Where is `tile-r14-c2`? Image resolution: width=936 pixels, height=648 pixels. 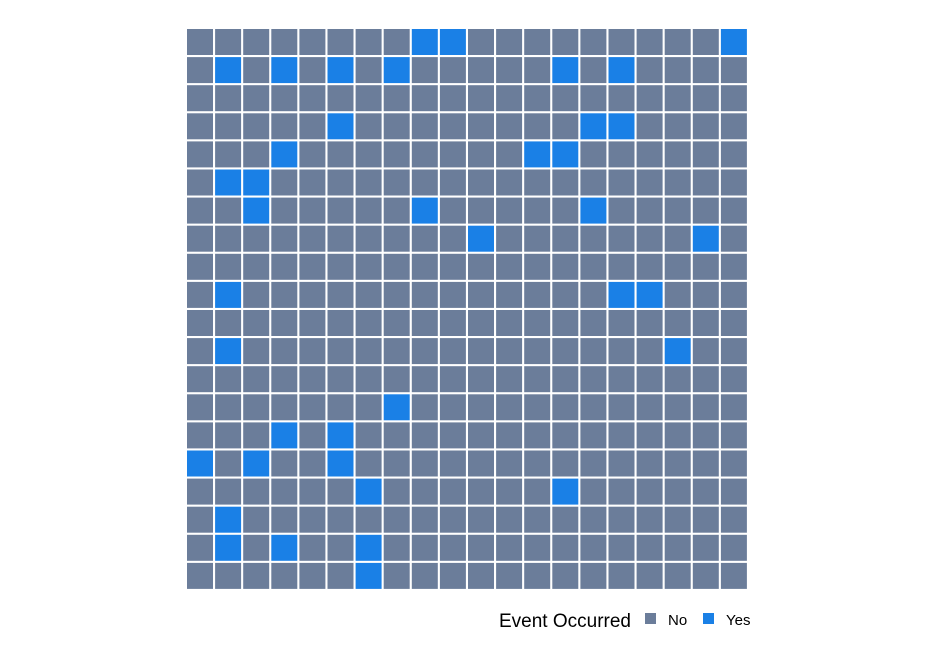 tile-r14-c2 is located at coordinates (228, 407).